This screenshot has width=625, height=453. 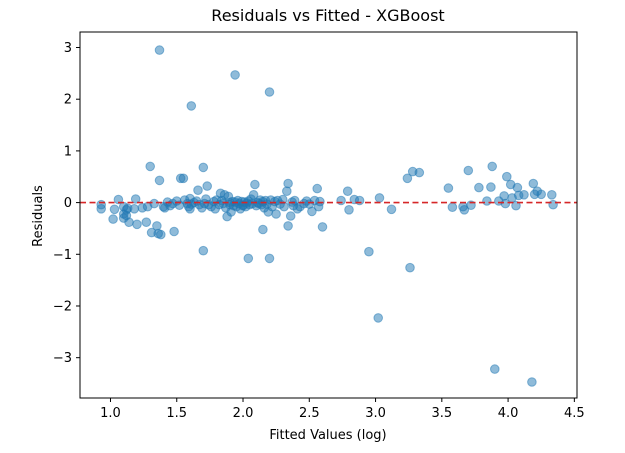 What do you see at coordinates (68, 48) in the screenshot?
I see `y-tick-label: 3` at bounding box center [68, 48].